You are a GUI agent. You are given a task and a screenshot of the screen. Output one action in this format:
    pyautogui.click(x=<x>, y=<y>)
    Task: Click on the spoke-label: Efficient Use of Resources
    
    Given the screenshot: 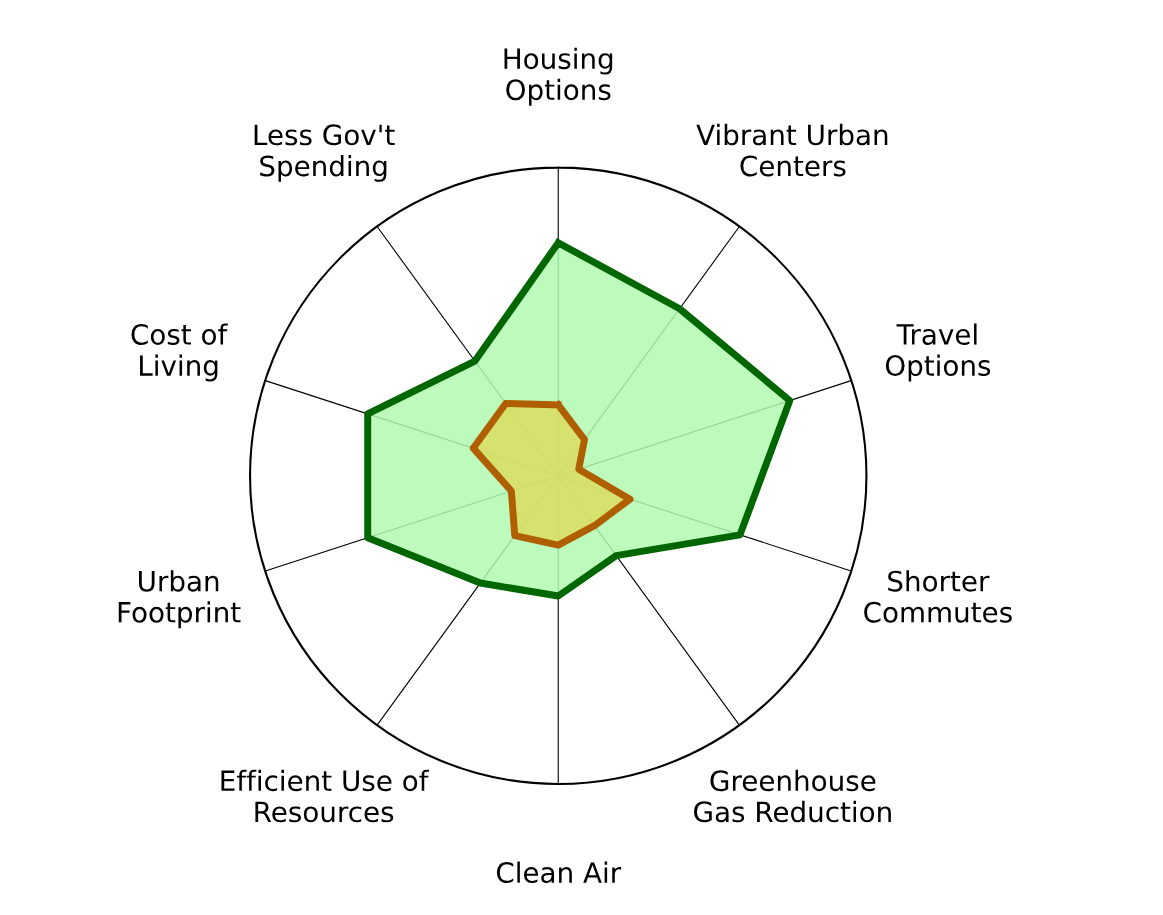 What is the action you would take?
    pyautogui.click(x=325, y=796)
    